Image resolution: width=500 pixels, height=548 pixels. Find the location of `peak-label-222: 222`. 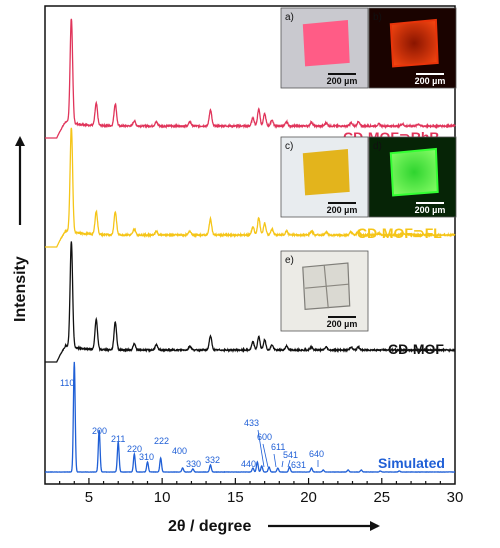

peak-label-222: 222 is located at coordinates (161, 441).